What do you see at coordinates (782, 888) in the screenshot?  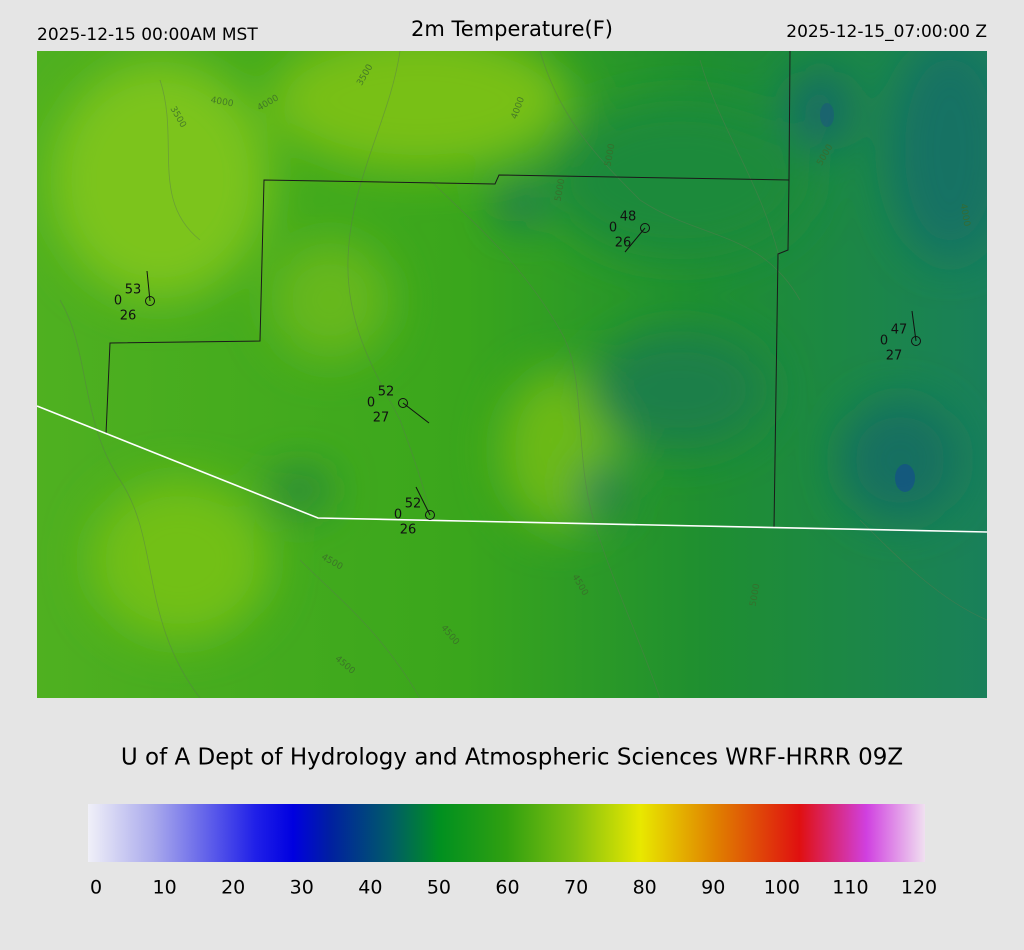 I see `colorbar-tick-label: 100` at bounding box center [782, 888].